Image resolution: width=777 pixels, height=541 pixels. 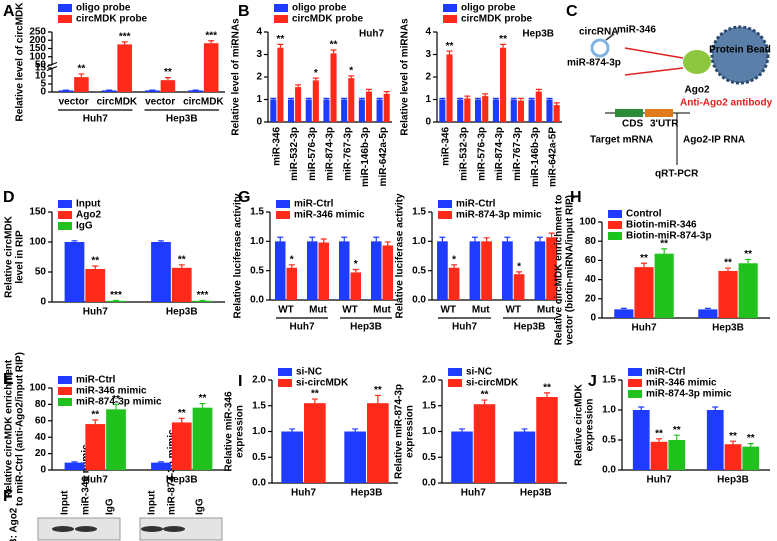 What do you see at coordinates (714, 140) in the screenshot?
I see `label: Ago2-IP RNA` at bounding box center [714, 140].